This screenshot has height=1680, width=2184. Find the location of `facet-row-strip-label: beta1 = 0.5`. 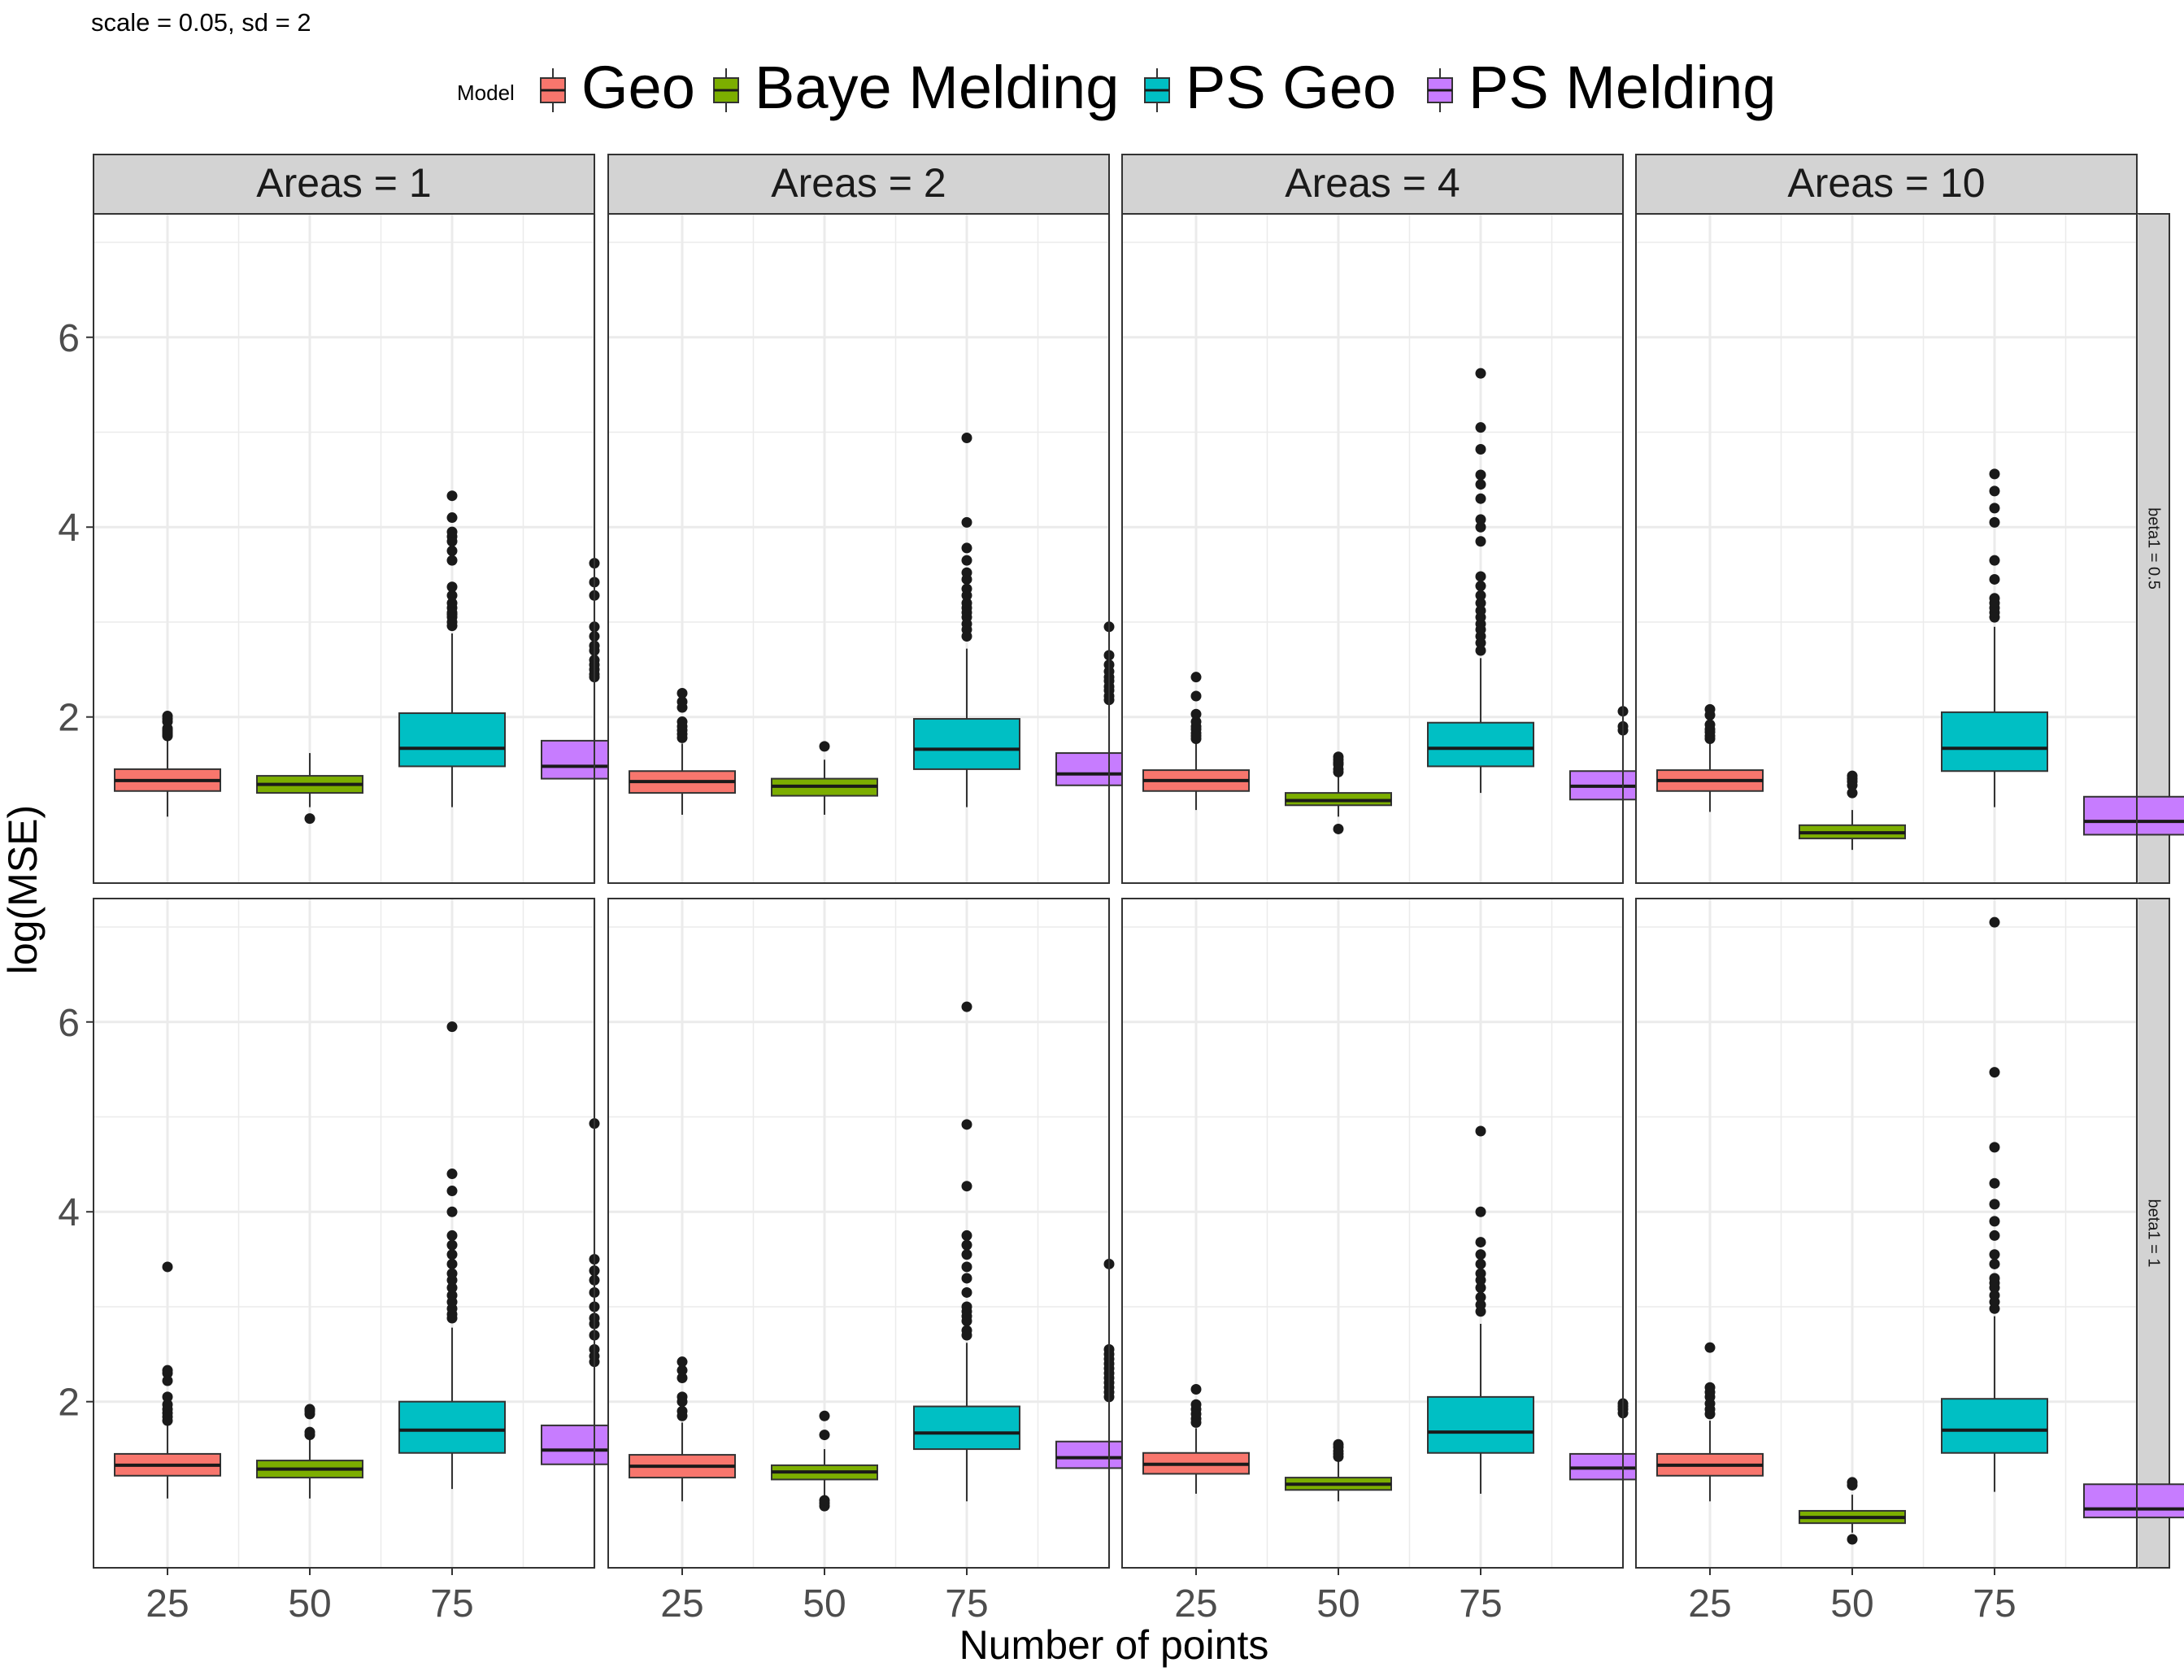

facet-row-strip-label: beta1 = 0.5 is located at coordinates (2154, 548).